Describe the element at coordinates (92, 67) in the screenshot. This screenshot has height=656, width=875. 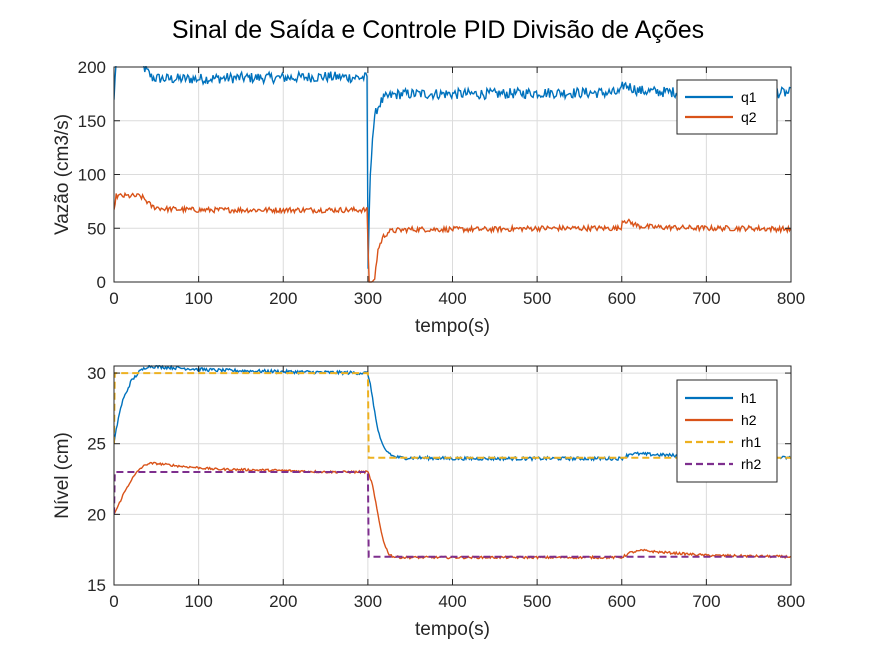
I see `y-tick-label: 200` at that location.